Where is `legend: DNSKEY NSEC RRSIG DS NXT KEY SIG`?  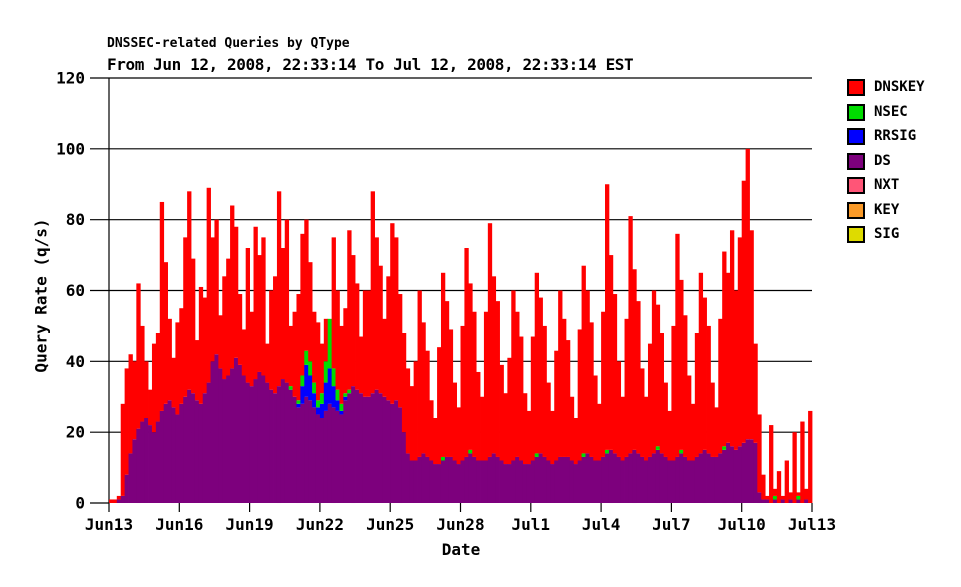
legend: DNSKEY NSEC RRSIG DS NXT KEY SIG is located at coordinates (886, 165).